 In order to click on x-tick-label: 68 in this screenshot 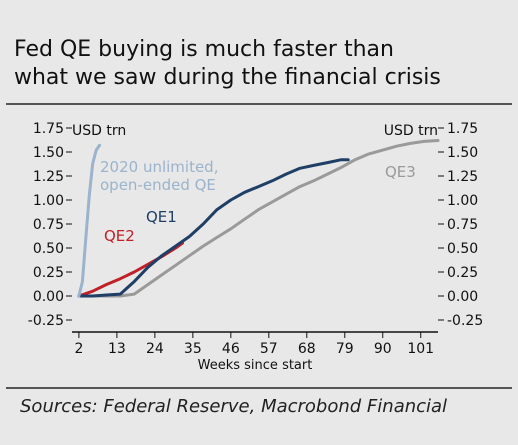, I will do `click(307, 349)`.